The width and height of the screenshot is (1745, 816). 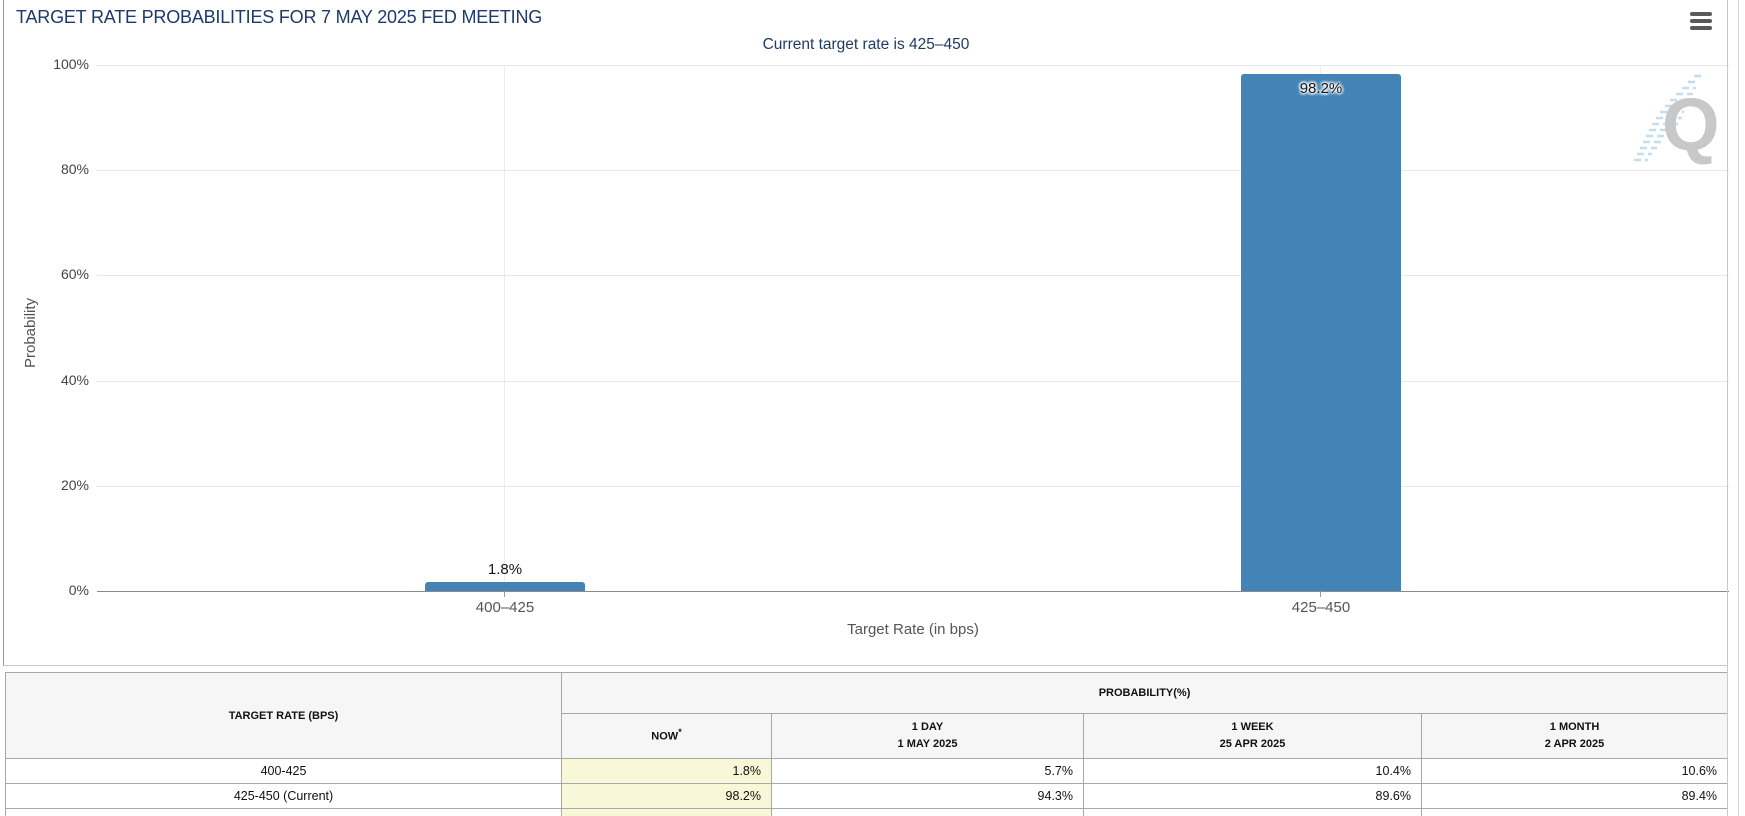 I want to click on y-axis-title: Probability, so click(x=30, y=332).